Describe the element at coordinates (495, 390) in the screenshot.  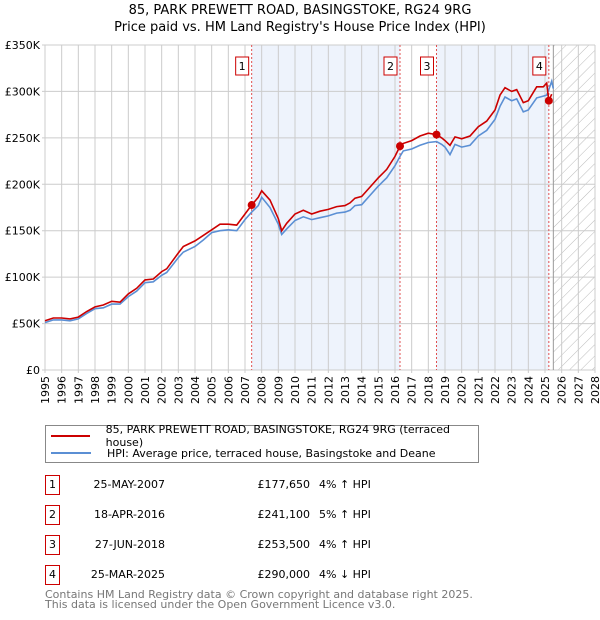
I see `x-tick-label: 2022` at that location.